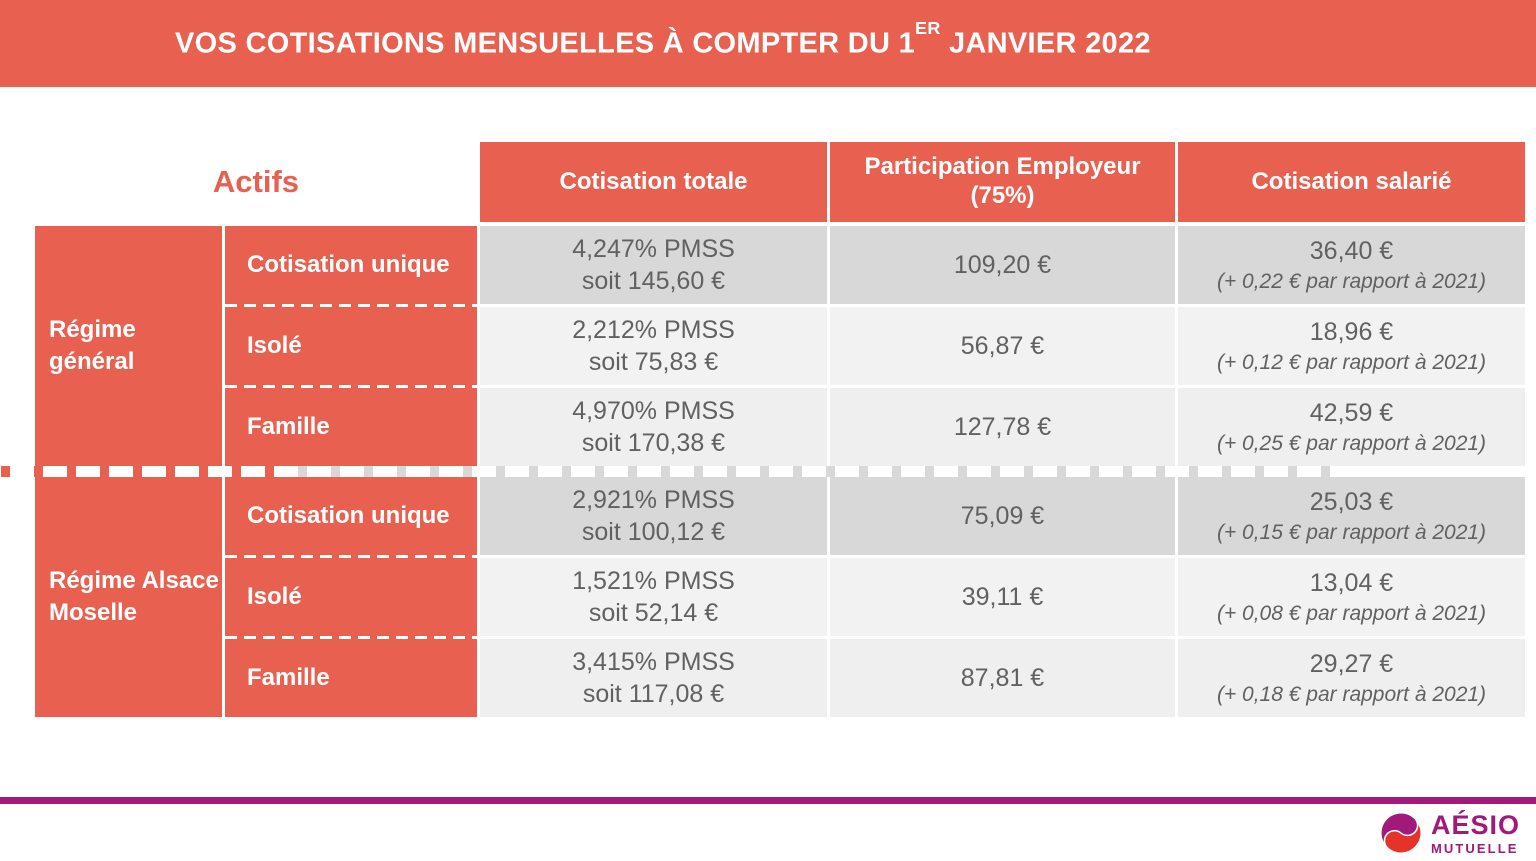  I want to click on cell-participation-employeur: 75,09 €, so click(1002, 516).